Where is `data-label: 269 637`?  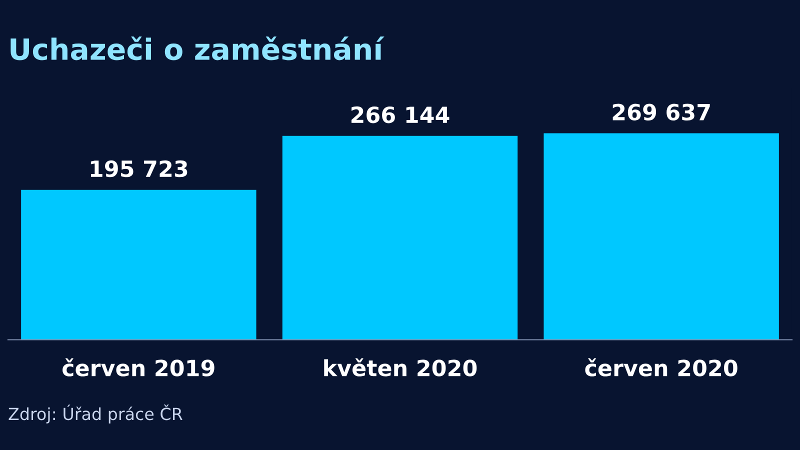
data-label: 269 637 is located at coordinates (661, 112).